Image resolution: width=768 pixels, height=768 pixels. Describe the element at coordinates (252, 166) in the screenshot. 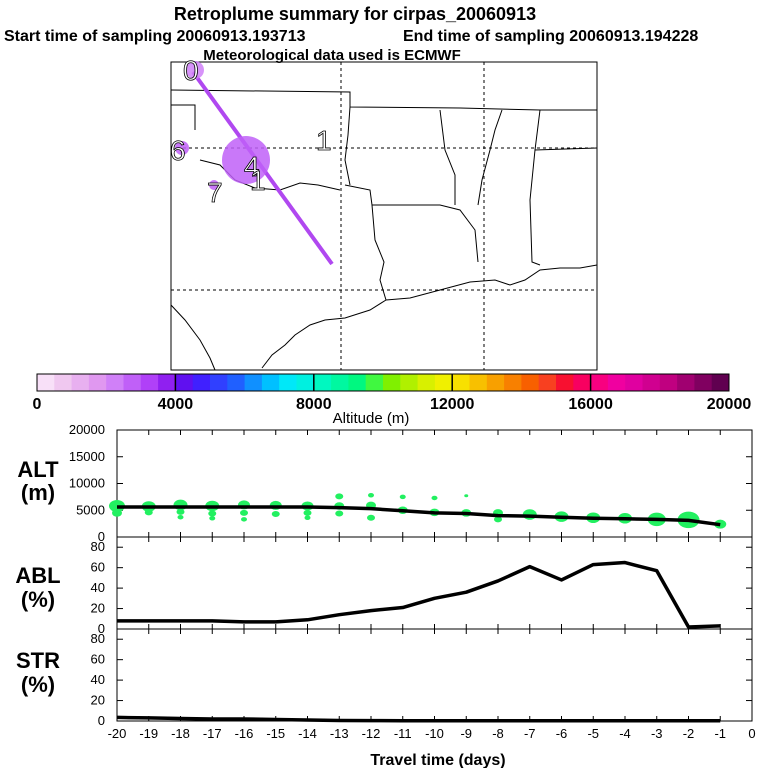

I see `plume-label: 4` at that location.